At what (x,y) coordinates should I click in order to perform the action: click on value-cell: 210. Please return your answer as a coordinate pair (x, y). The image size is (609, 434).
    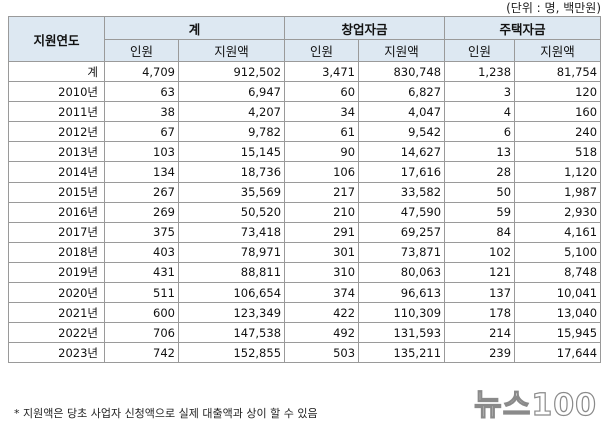
    Looking at the image, I should click on (322, 212).